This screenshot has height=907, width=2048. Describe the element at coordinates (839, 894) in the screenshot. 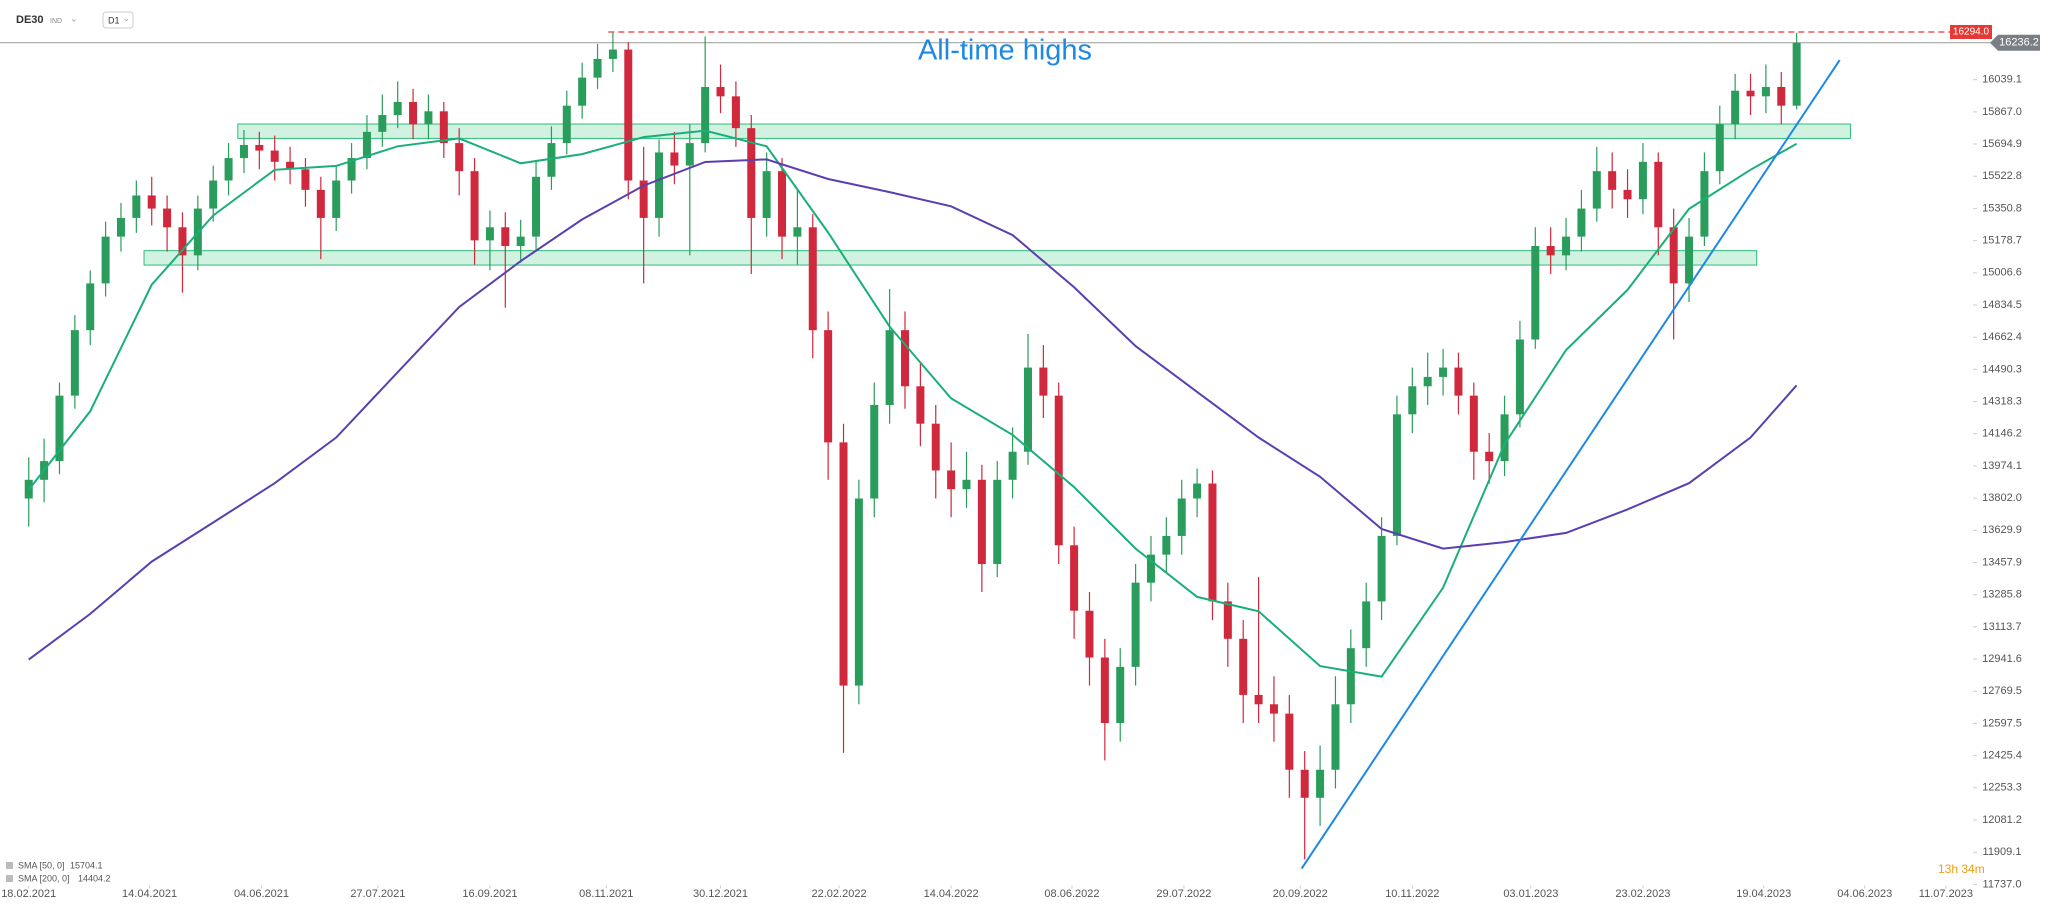

I see `x-tick-label: 22.02.2022` at that location.